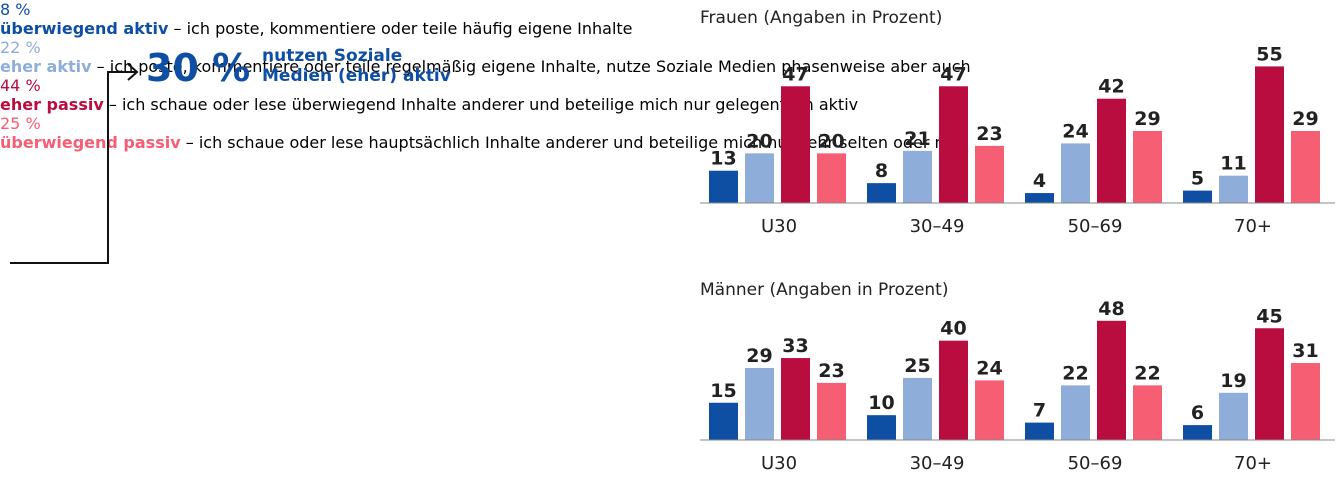 This screenshot has height=477, width=1337. I want to click on value-label: 13, so click(723, 159).